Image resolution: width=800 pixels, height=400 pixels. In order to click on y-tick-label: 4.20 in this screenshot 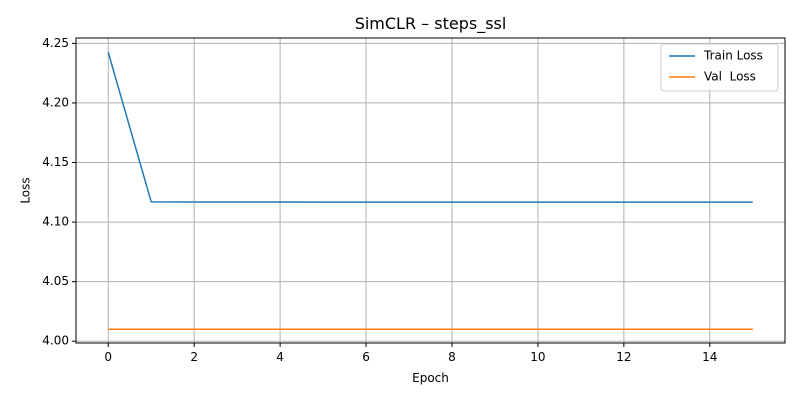, I will do `click(55, 102)`.